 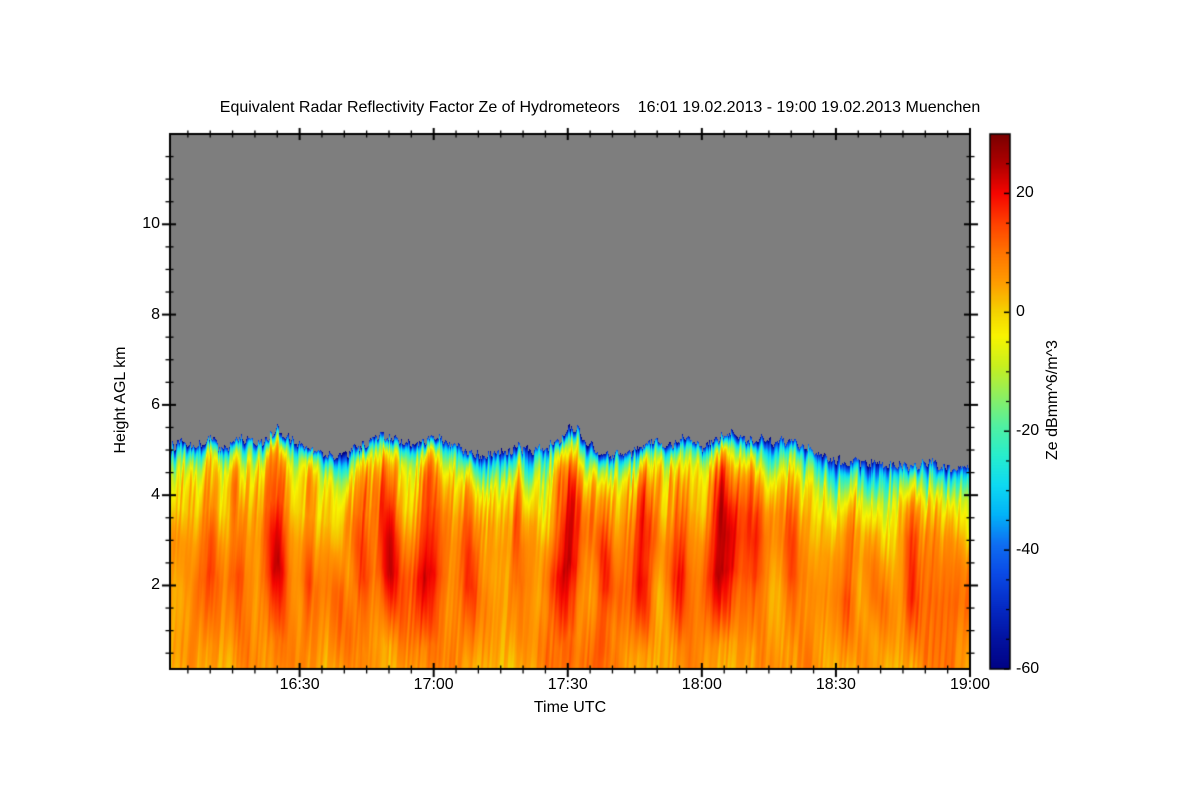 What do you see at coordinates (151, 224) in the screenshot?
I see `y-axis-tick-label: 10` at bounding box center [151, 224].